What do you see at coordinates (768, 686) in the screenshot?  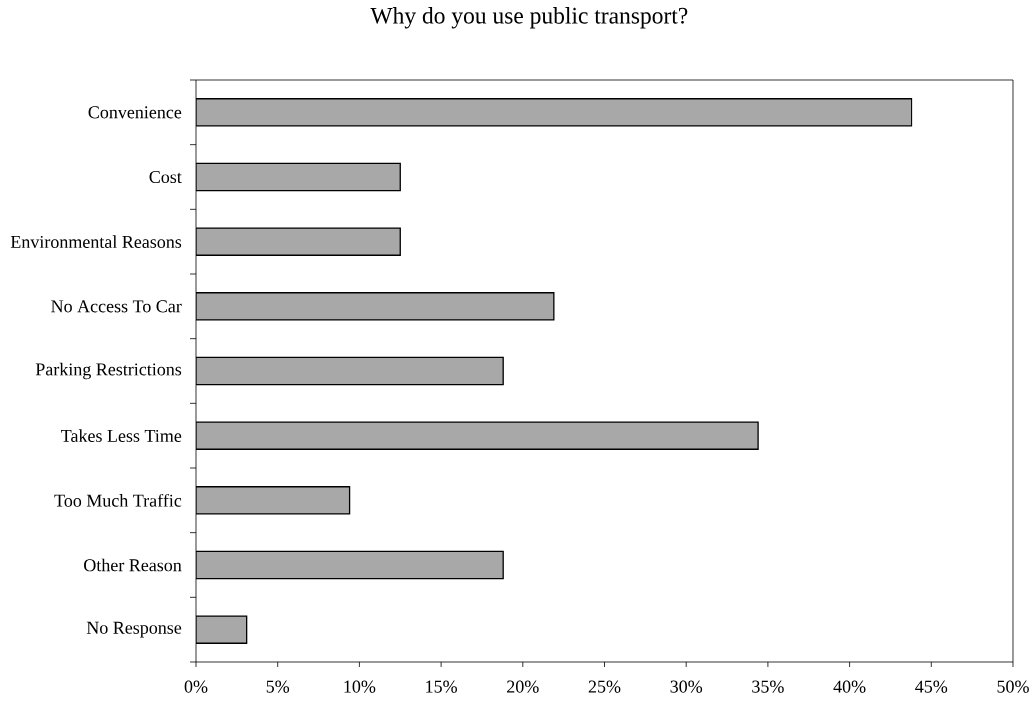 I see `x-tick-label: 35%` at bounding box center [768, 686].